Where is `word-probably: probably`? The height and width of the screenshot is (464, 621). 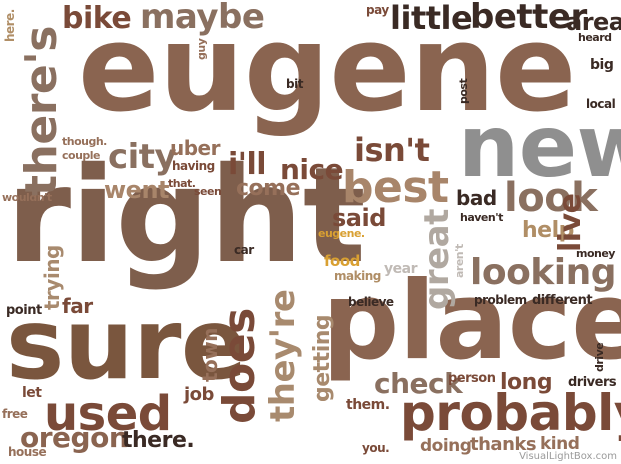 word-probably: probably is located at coordinates (510, 413).